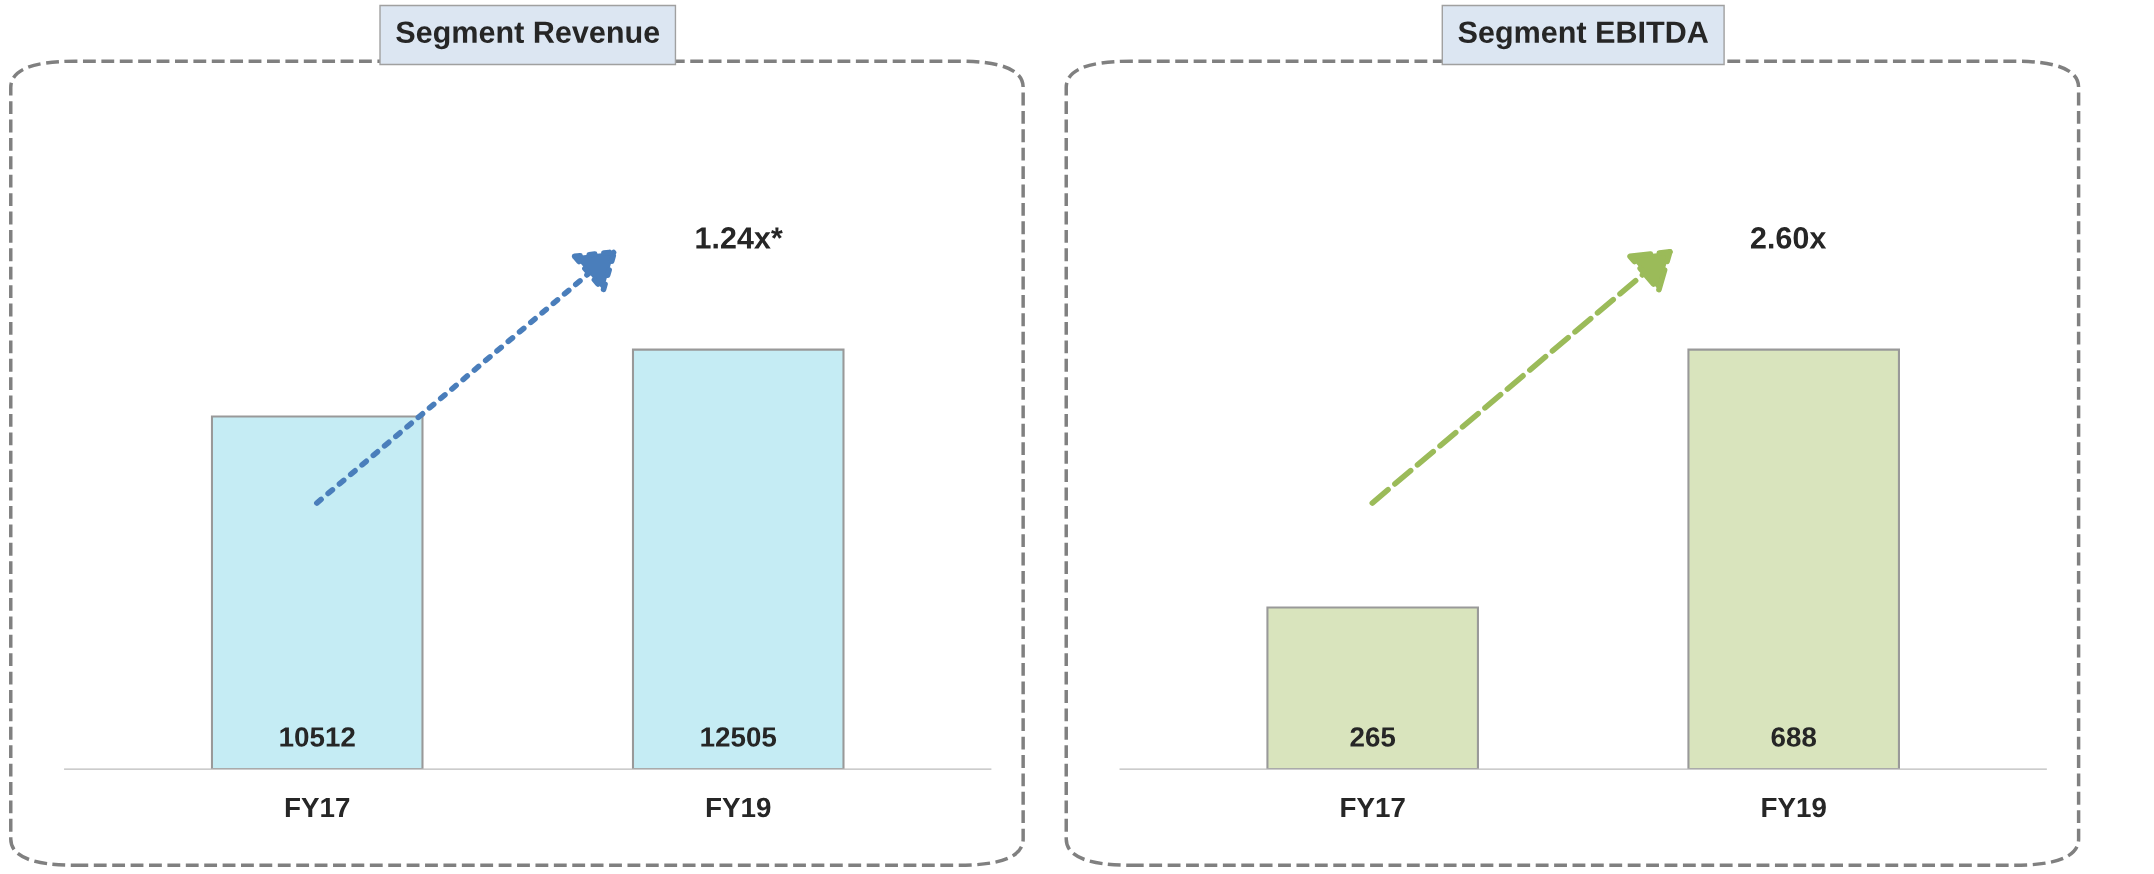 The width and height of the screenshot is (2154, 874). What do you see at coordinates (1794, 737) in the screenshot?
I see `data-label: 688` at bounding box center [1794, 737].